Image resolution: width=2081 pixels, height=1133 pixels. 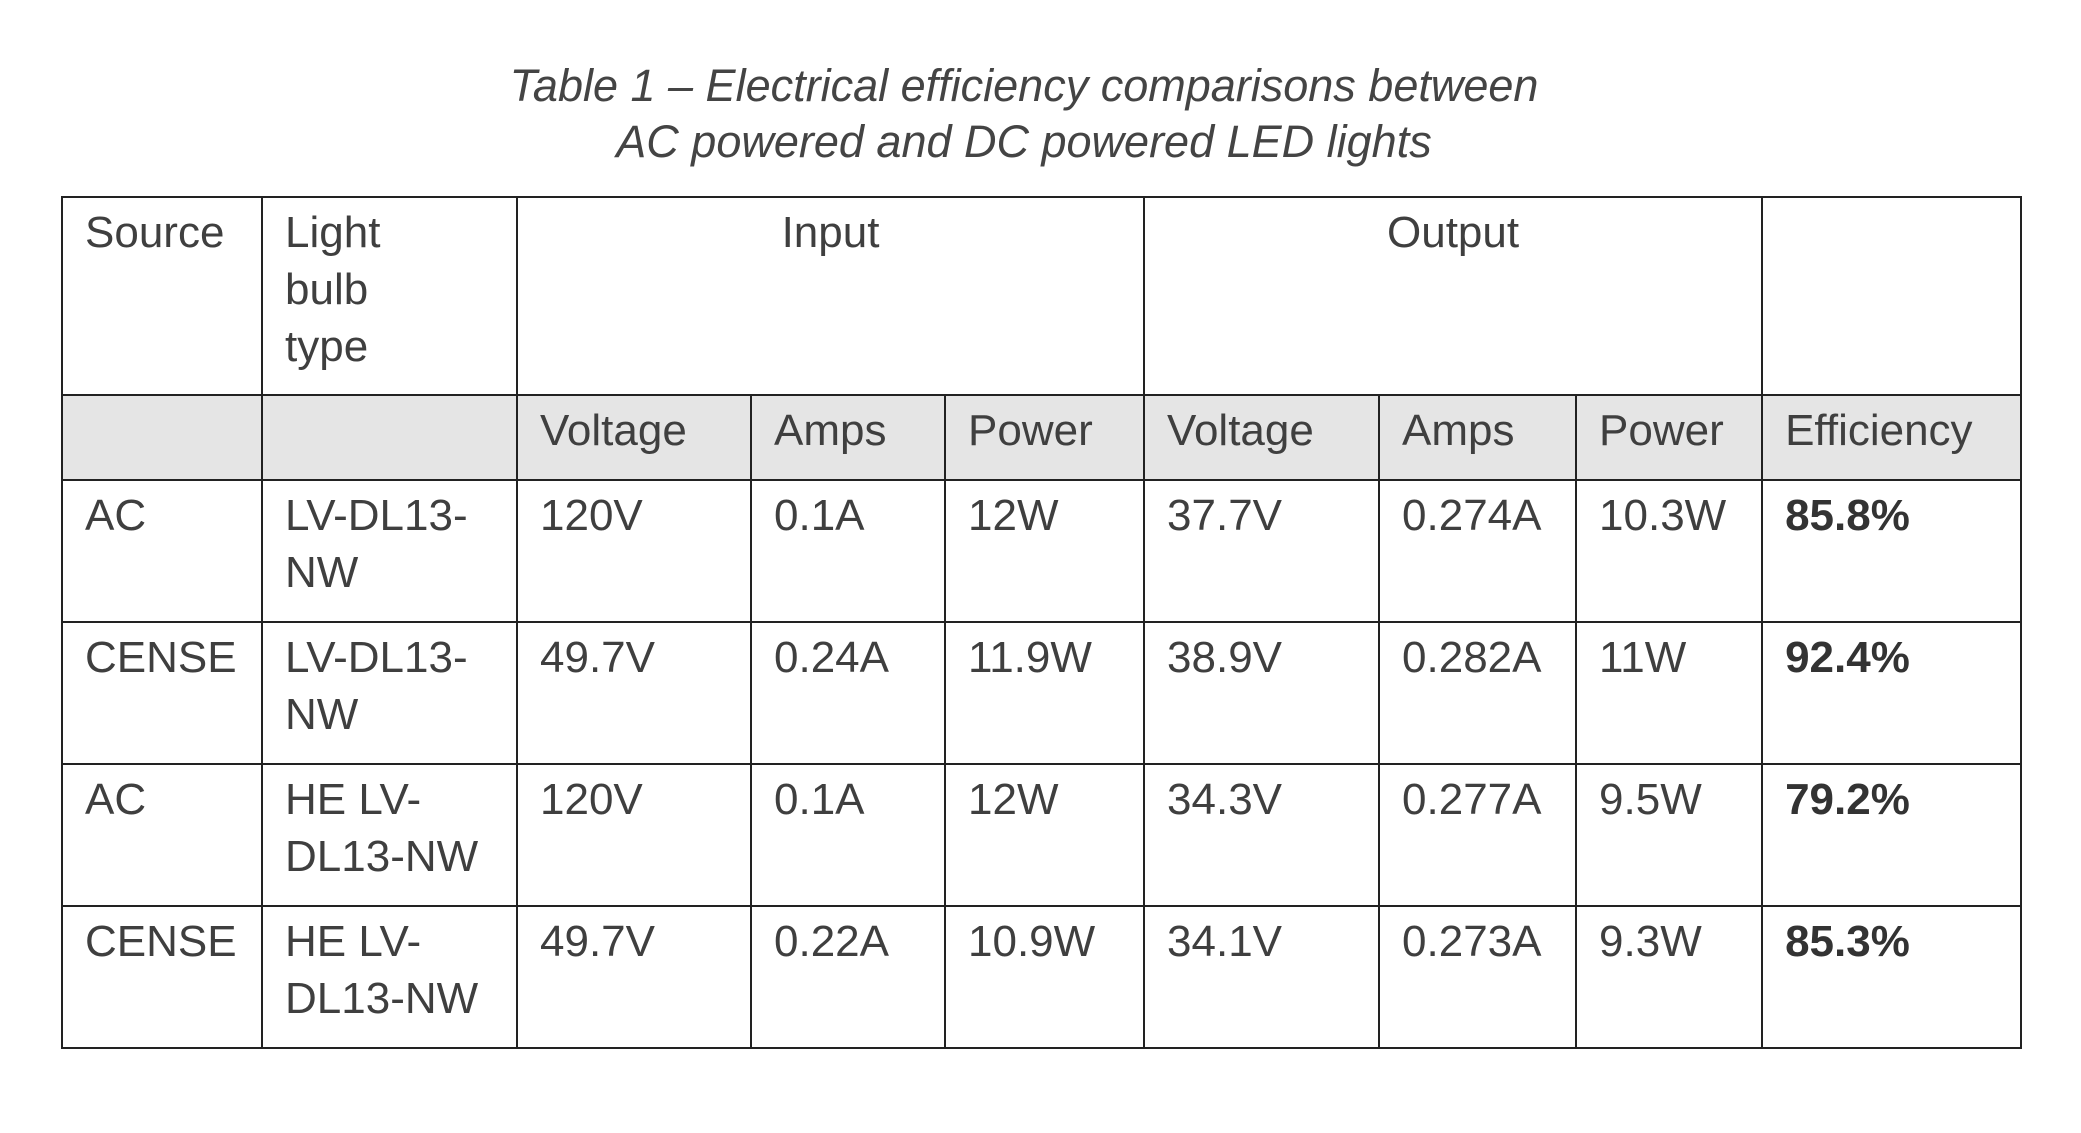 I want to click on cell-output-voltage: 37.7V, so click(x=1262, y=551).